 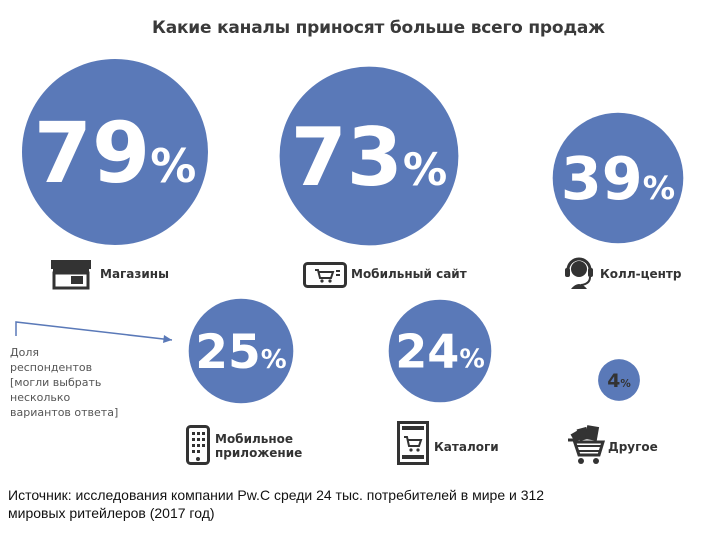 I want to click on note-line-4: несколько, so click(x=40, y=397).